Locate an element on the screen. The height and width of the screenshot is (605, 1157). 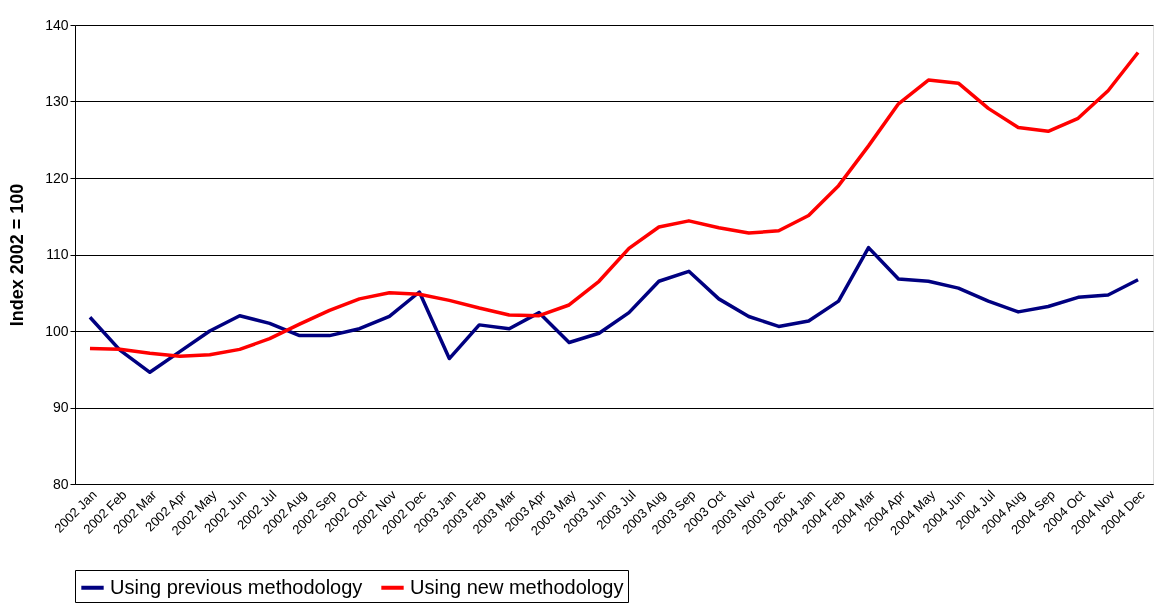
y-tick-label: 110 is located at coordinates (57, 254).